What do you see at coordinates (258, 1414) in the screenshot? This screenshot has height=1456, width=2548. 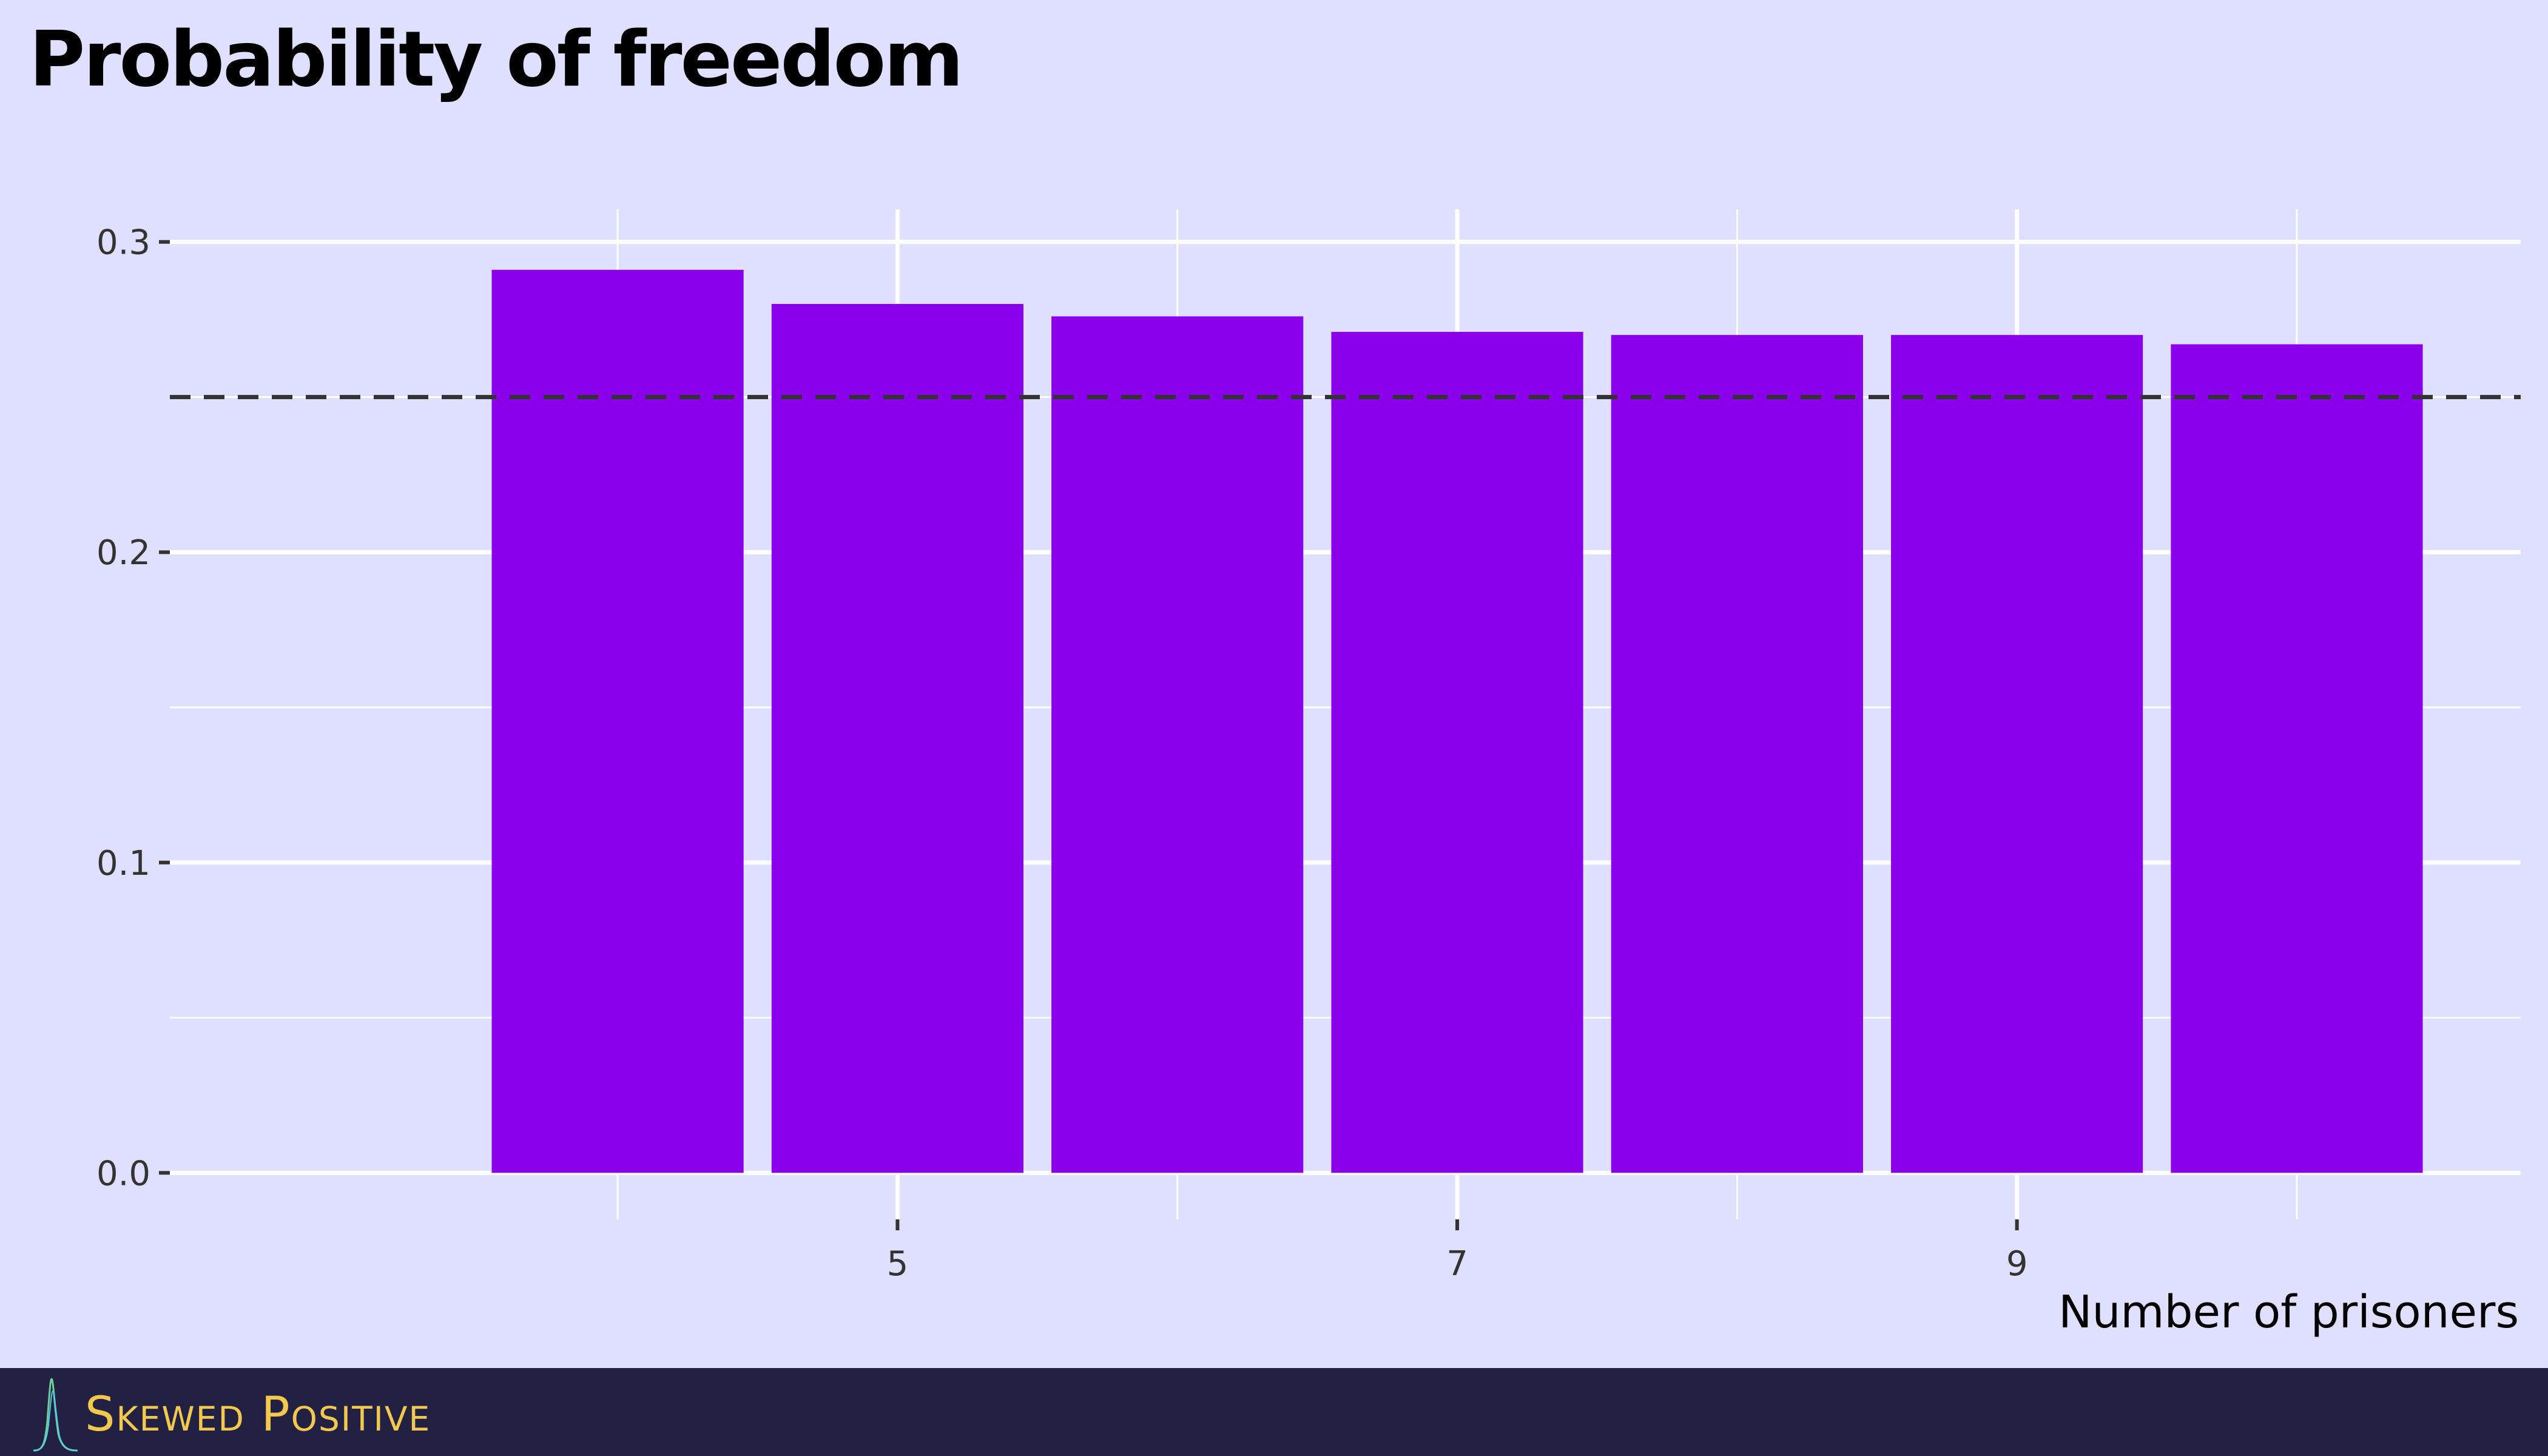 I see `brand-name: Skewed Positive` at bounding box center [258, 1414].